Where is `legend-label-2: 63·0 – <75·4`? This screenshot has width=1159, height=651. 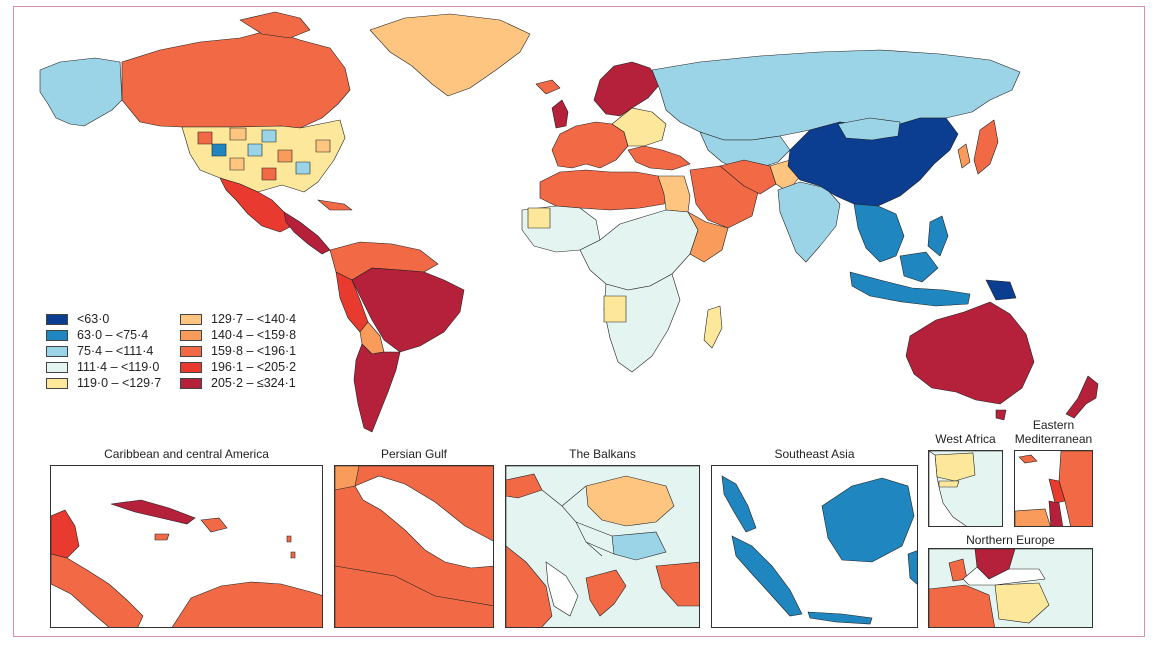
legend-label-2: 63·0 – <75·4 is located at coordinates (113, 335).